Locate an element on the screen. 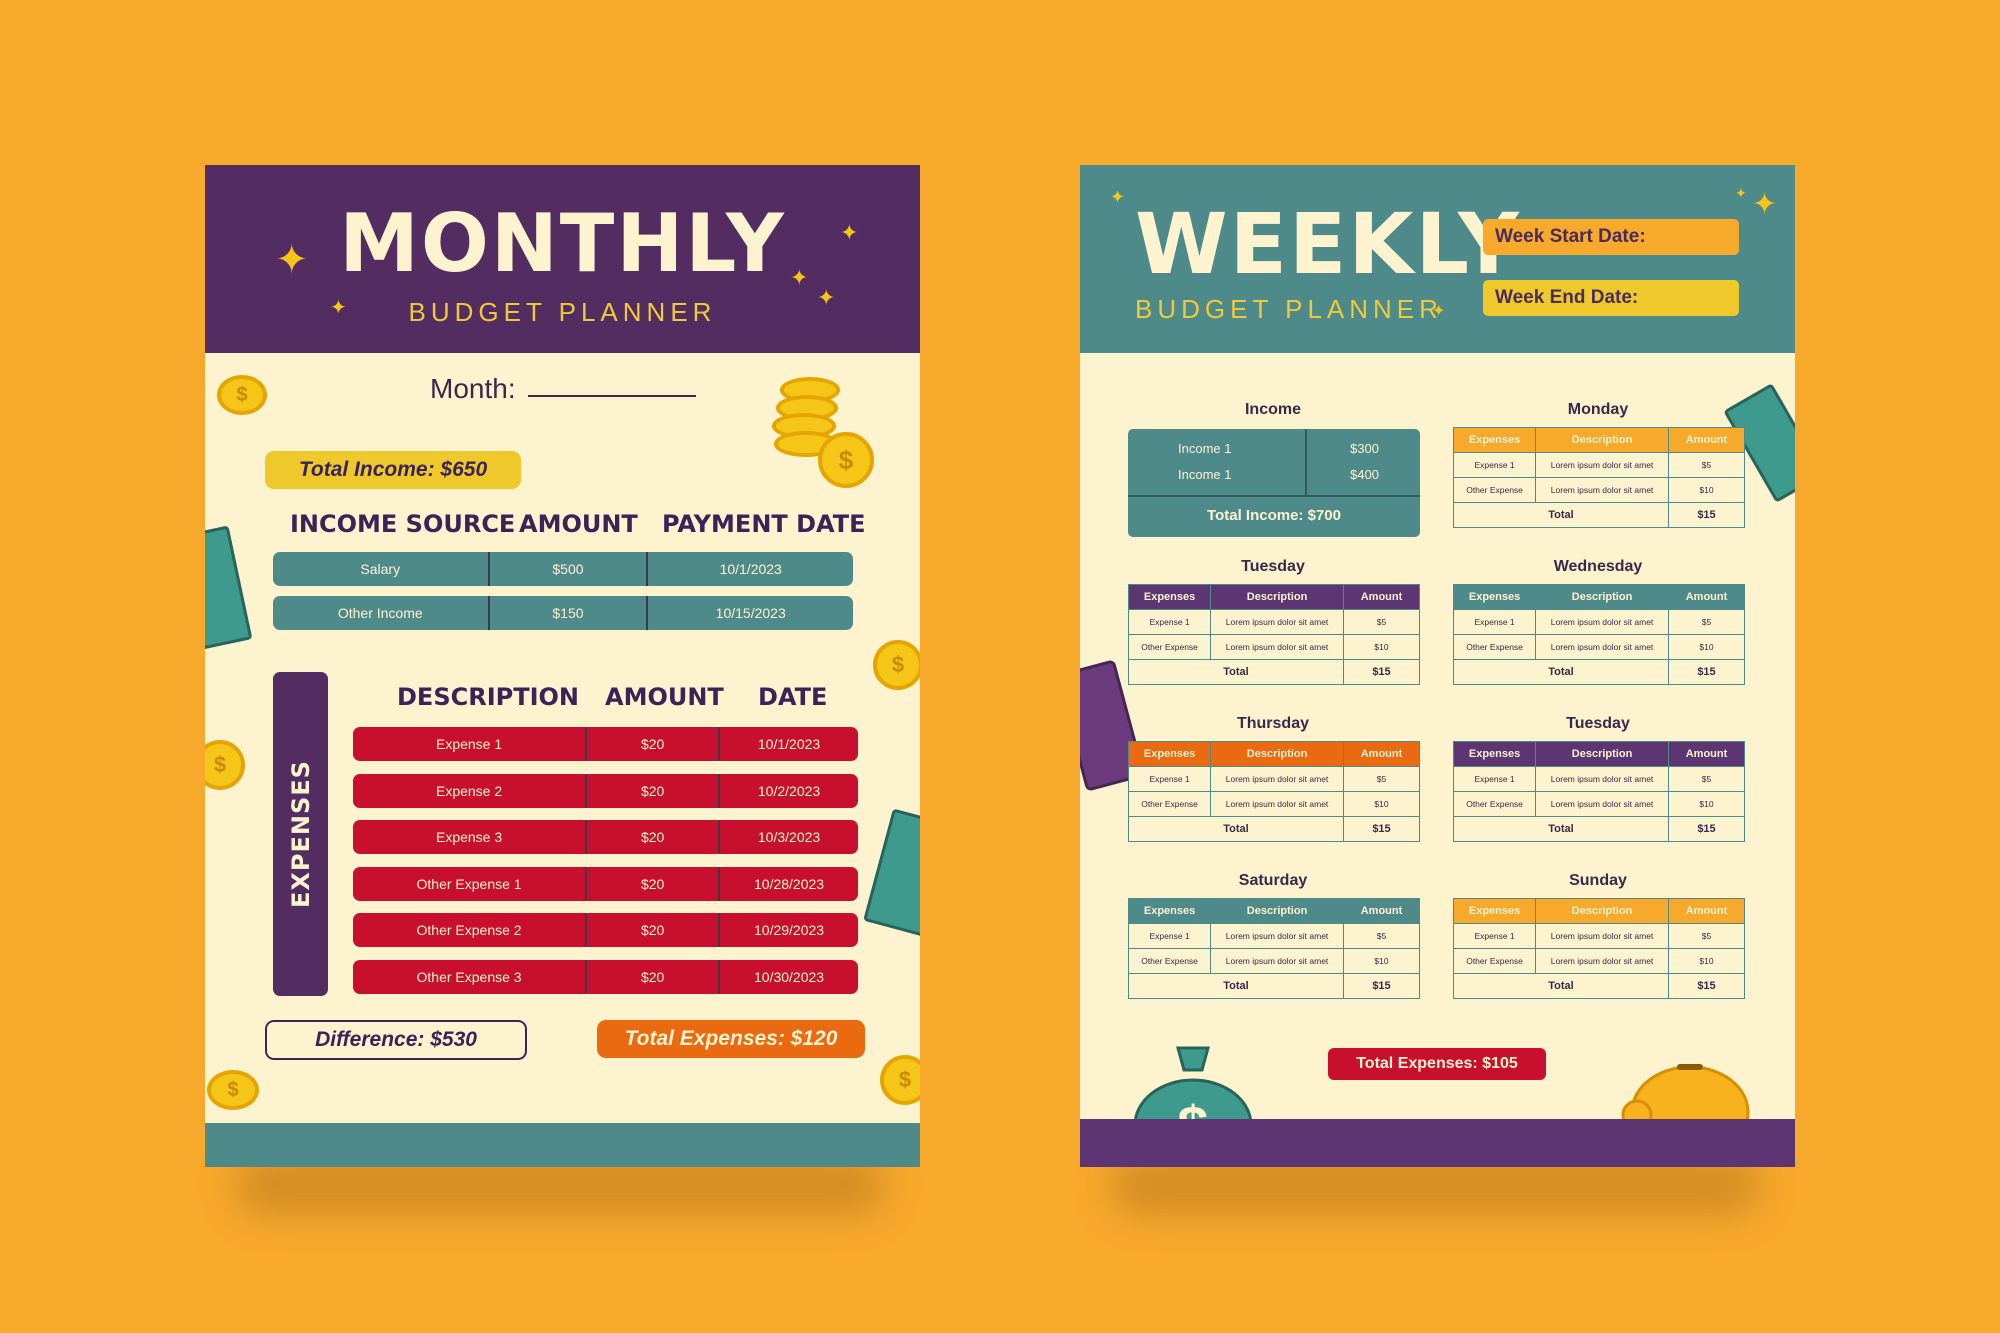  expense-desc-cell: Expense 3 is located at coordinates (469, 837).